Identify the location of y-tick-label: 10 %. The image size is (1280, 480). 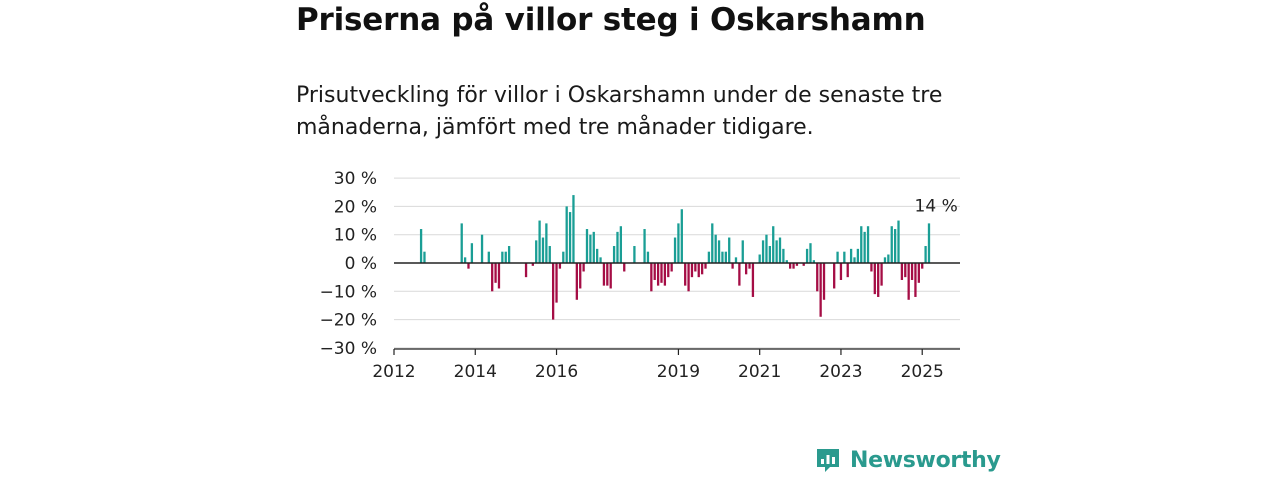
(355, 236).